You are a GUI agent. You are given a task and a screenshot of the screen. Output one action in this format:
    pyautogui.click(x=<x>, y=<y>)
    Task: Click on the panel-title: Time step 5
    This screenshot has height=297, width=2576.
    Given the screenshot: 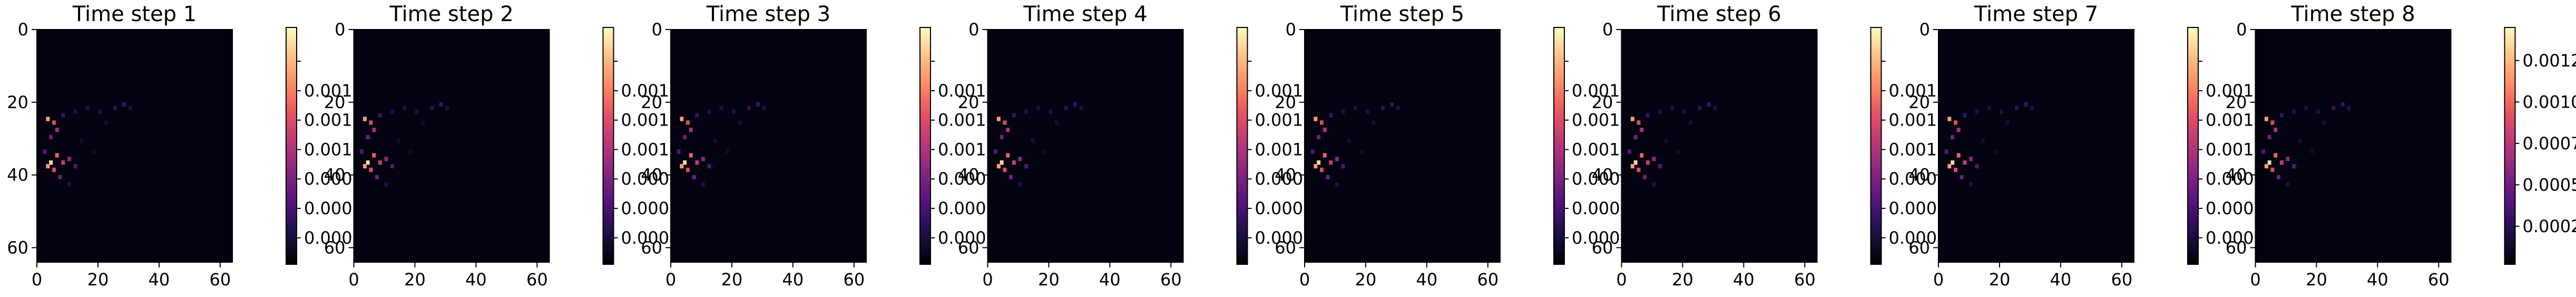 What is the action you would take?
    pyautogui.click(x=1402, y=14)
    